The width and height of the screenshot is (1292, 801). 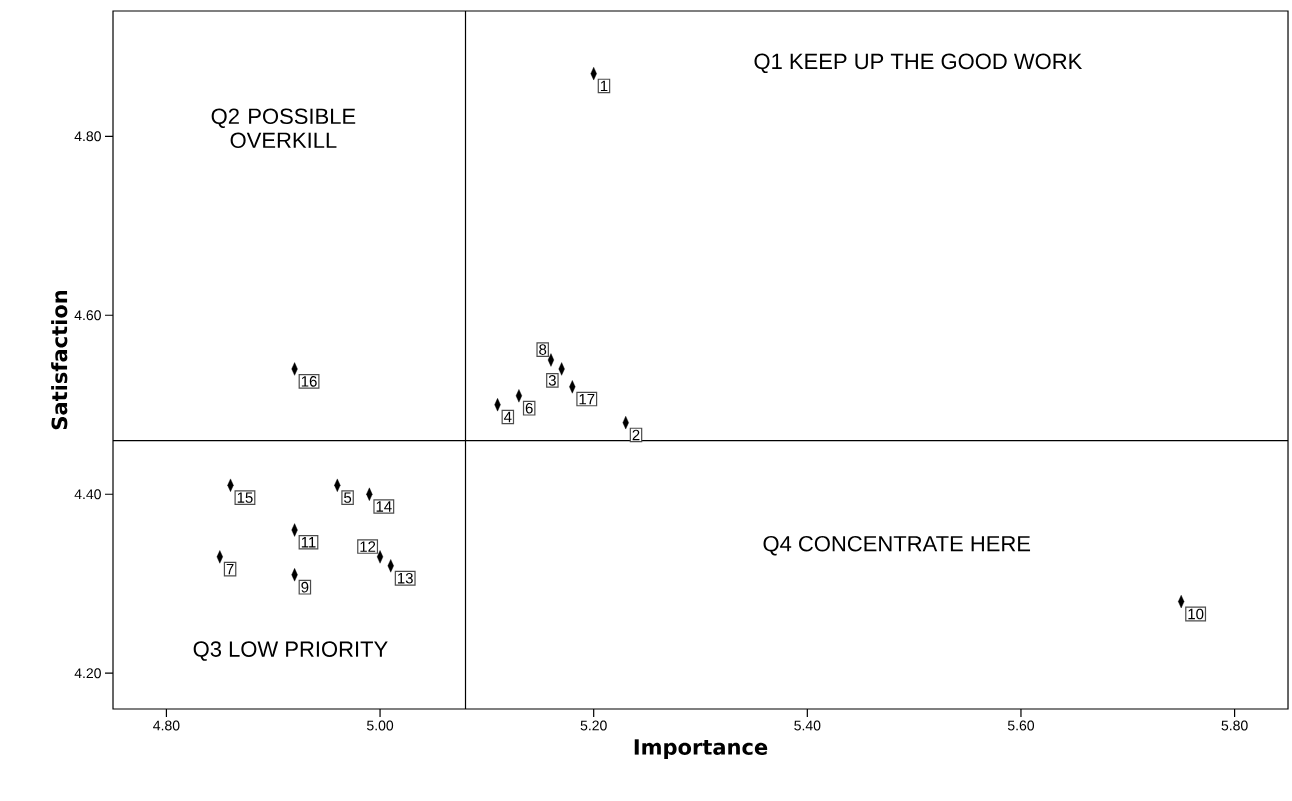 I want to click on annotation: 15, so click(x=245, y=497).